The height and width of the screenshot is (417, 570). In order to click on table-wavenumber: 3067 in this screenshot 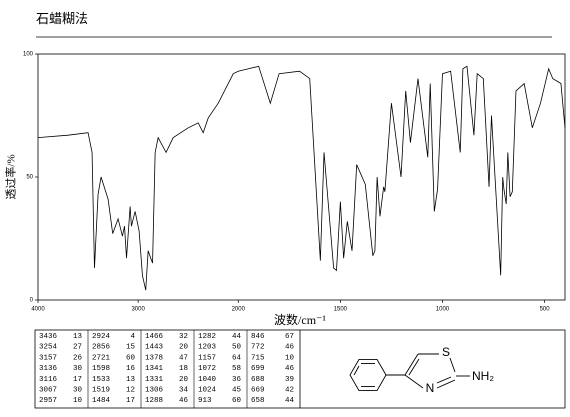, I will do `click(48, 390)`.